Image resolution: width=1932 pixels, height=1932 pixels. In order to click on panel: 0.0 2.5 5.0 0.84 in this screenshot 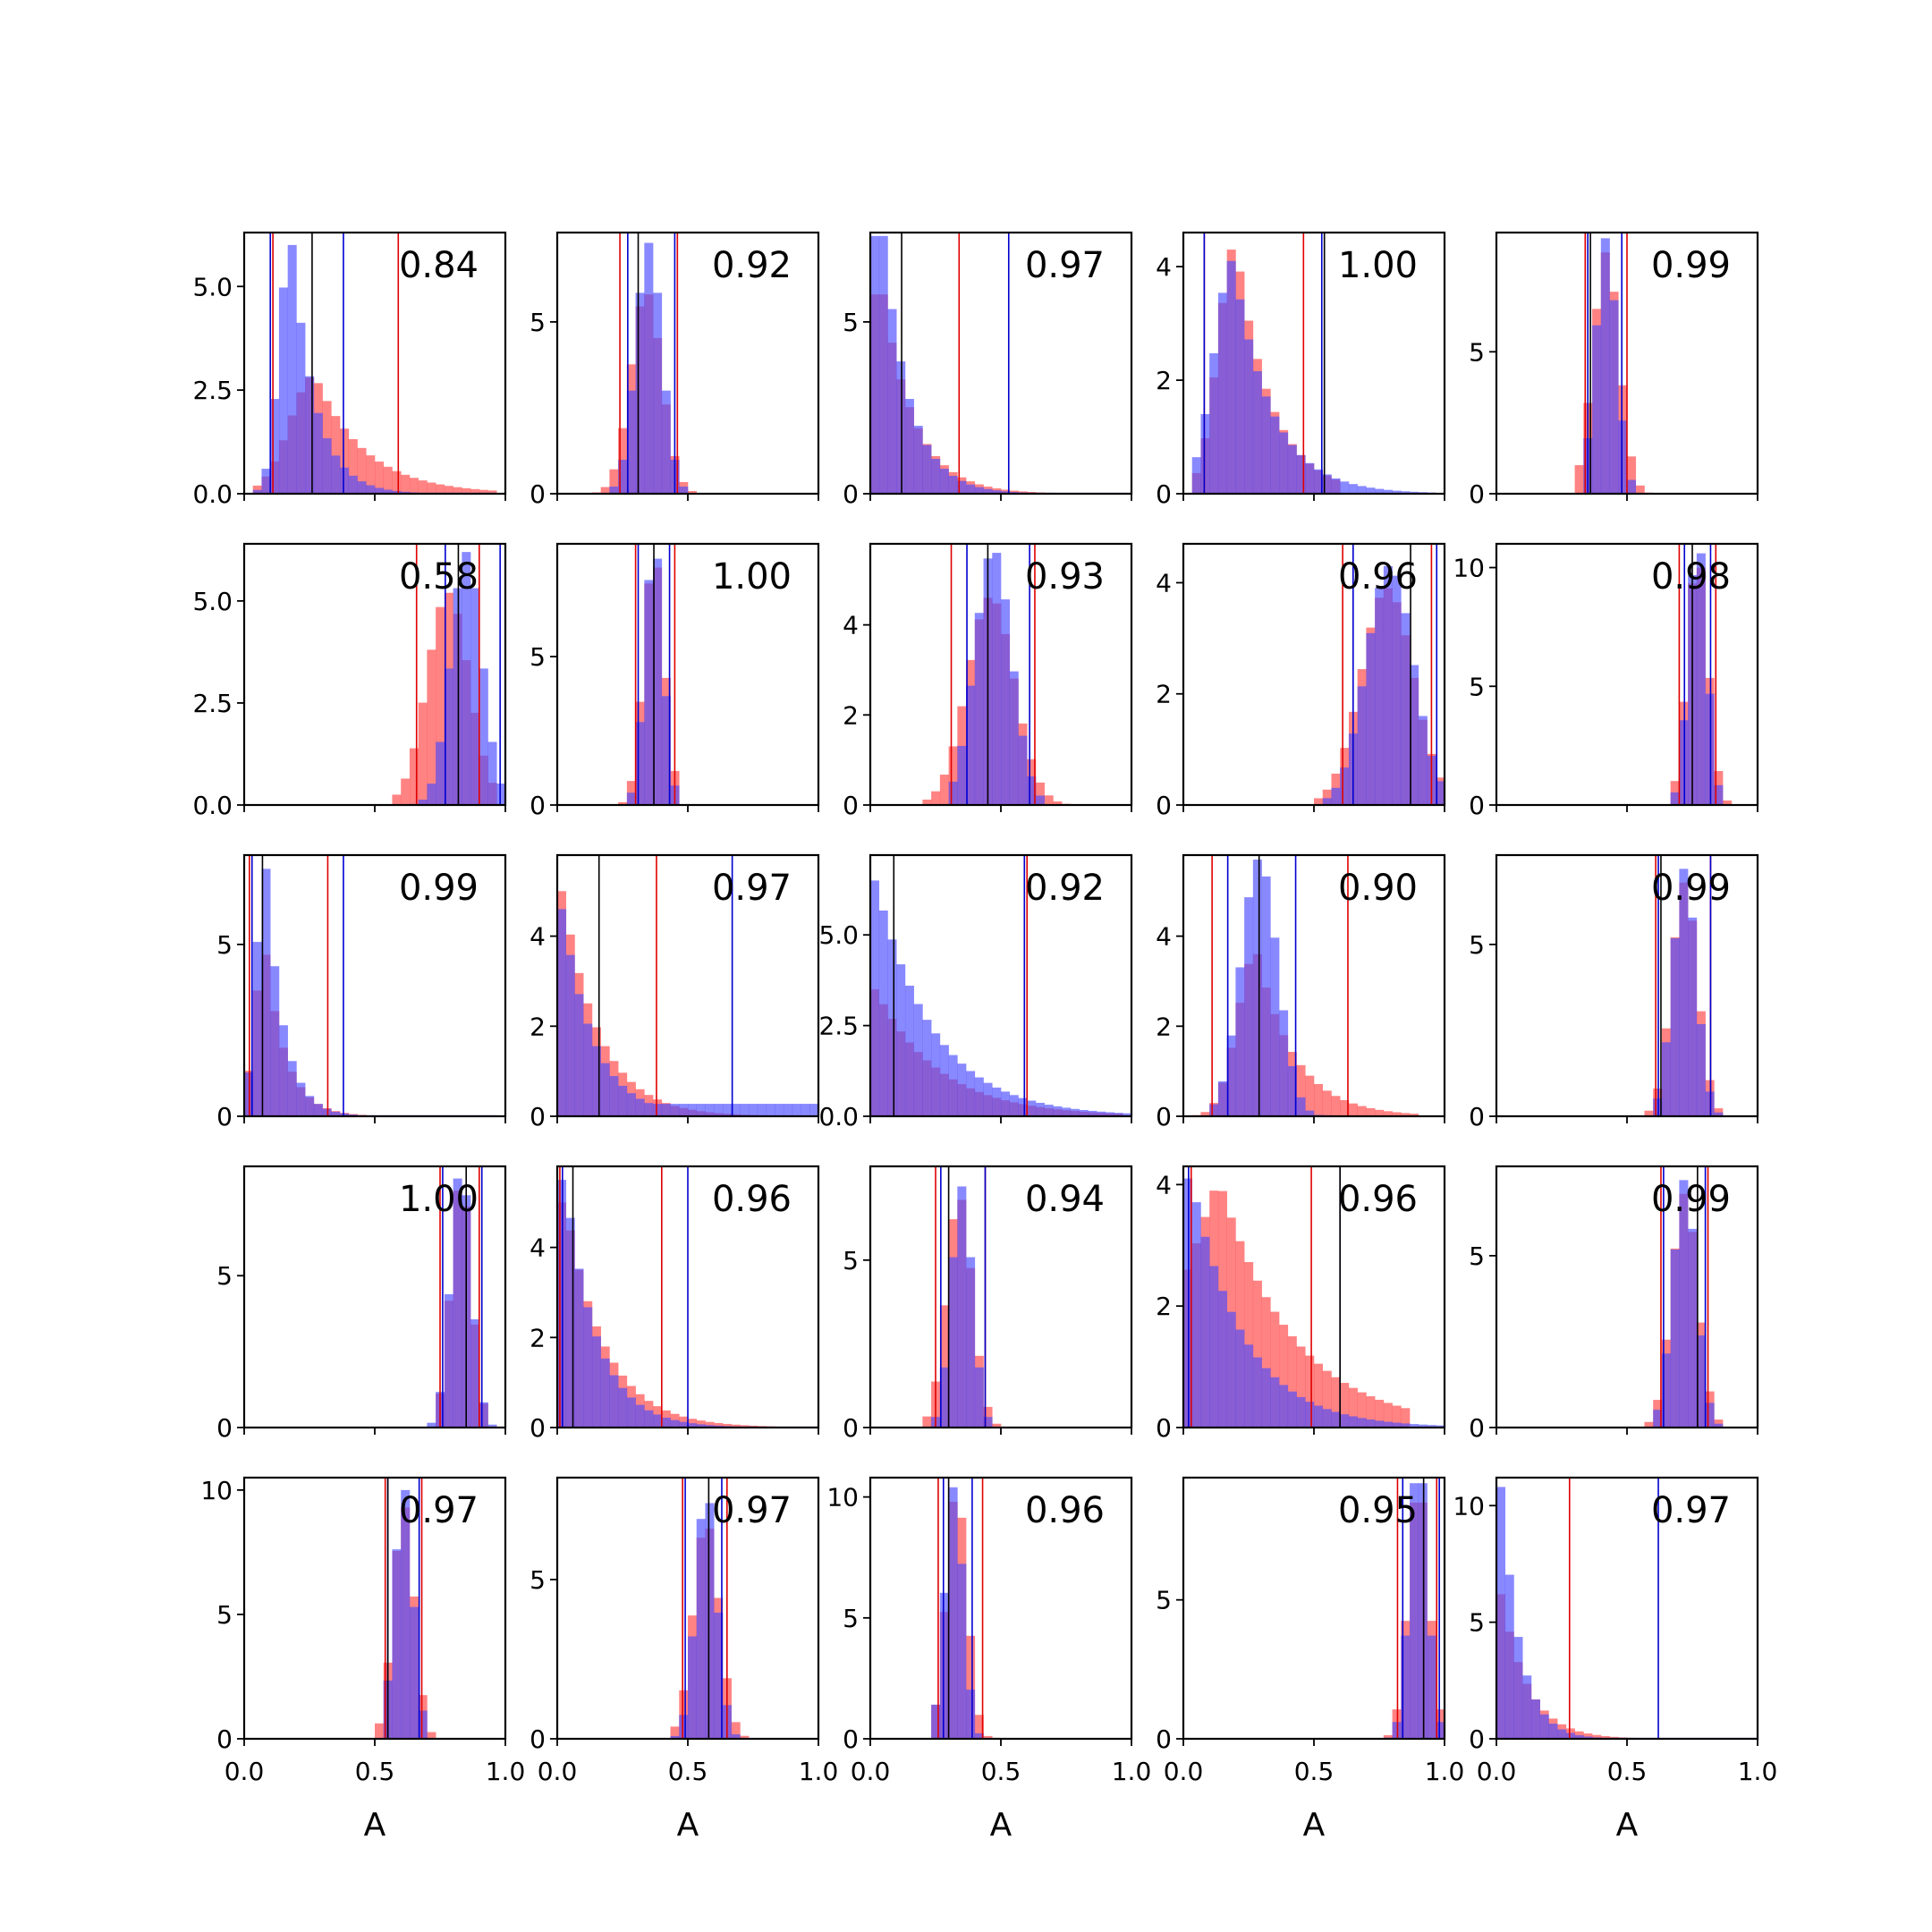, I will do `click(349, 370)`.